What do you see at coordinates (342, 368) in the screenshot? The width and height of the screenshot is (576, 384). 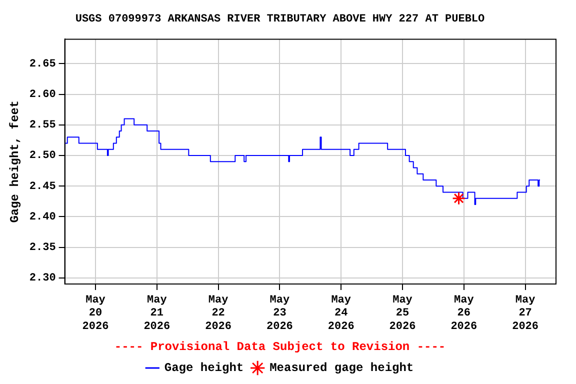 I see `legend-label: Measured gage height` at bounding box center [342, 368].